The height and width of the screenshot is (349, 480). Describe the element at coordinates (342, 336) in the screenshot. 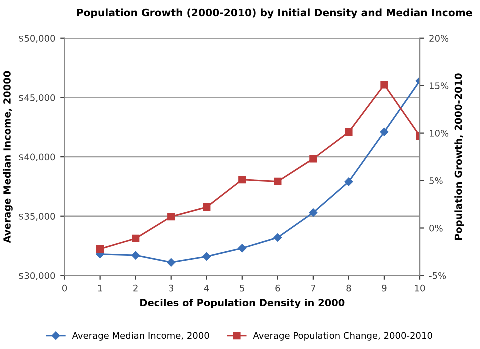

I see `legend-label: Average Population Change, 2000-2010` at that location.